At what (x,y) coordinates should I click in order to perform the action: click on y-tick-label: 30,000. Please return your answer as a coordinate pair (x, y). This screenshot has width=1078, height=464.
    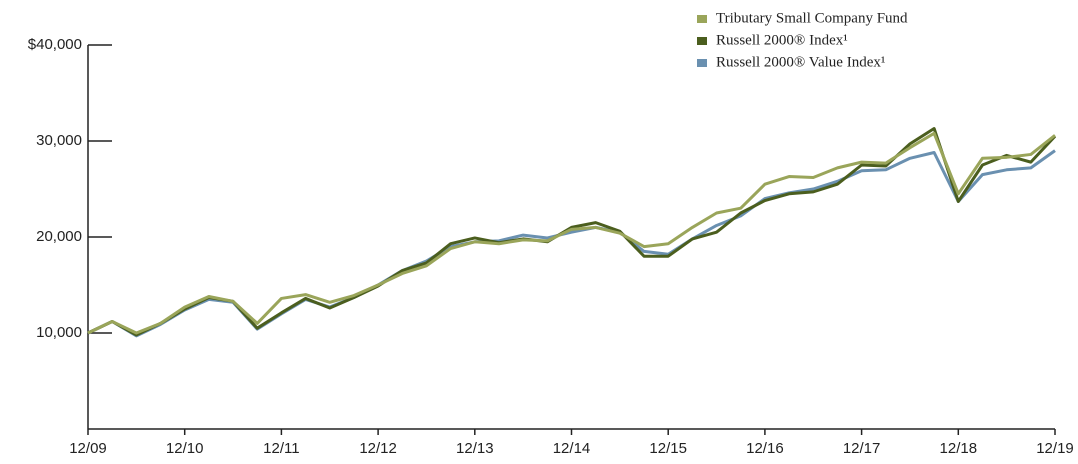
    Looking at the image, I should click on (59, 140).